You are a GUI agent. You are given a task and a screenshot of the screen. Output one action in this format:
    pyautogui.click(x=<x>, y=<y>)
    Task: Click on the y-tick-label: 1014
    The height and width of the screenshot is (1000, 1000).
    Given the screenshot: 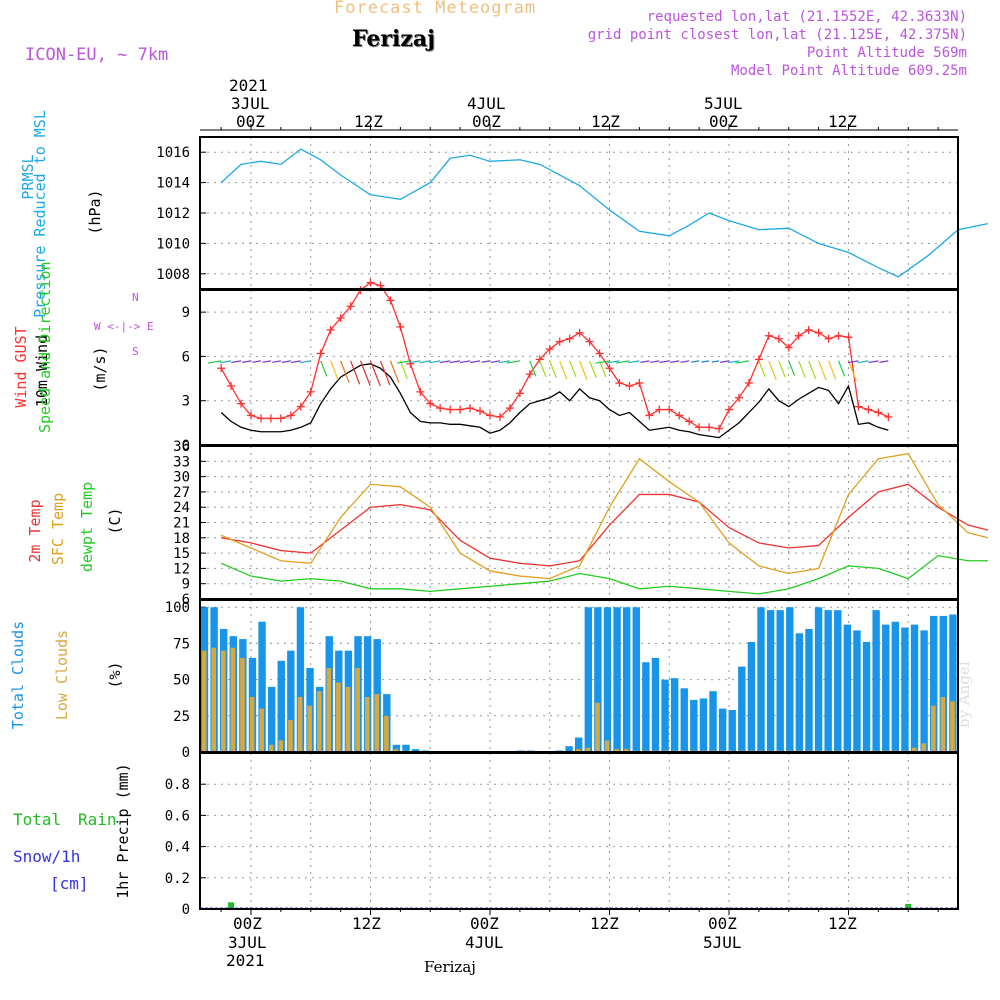 What is the action you would take?
    pyautogui.click(x=173, y=184)
    